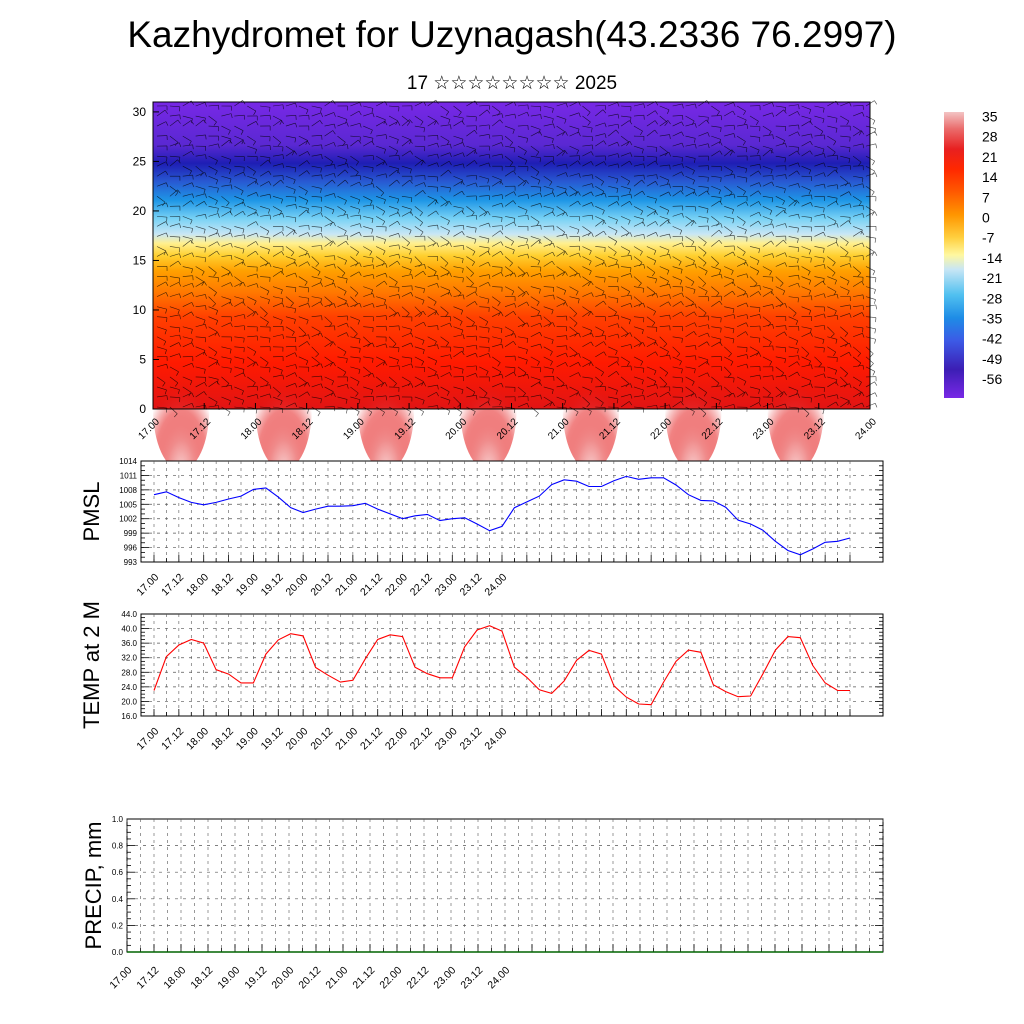 The width and height of the screenshot is (1024, 1024). I want to click on colorbar-scale, so click(954, 255).